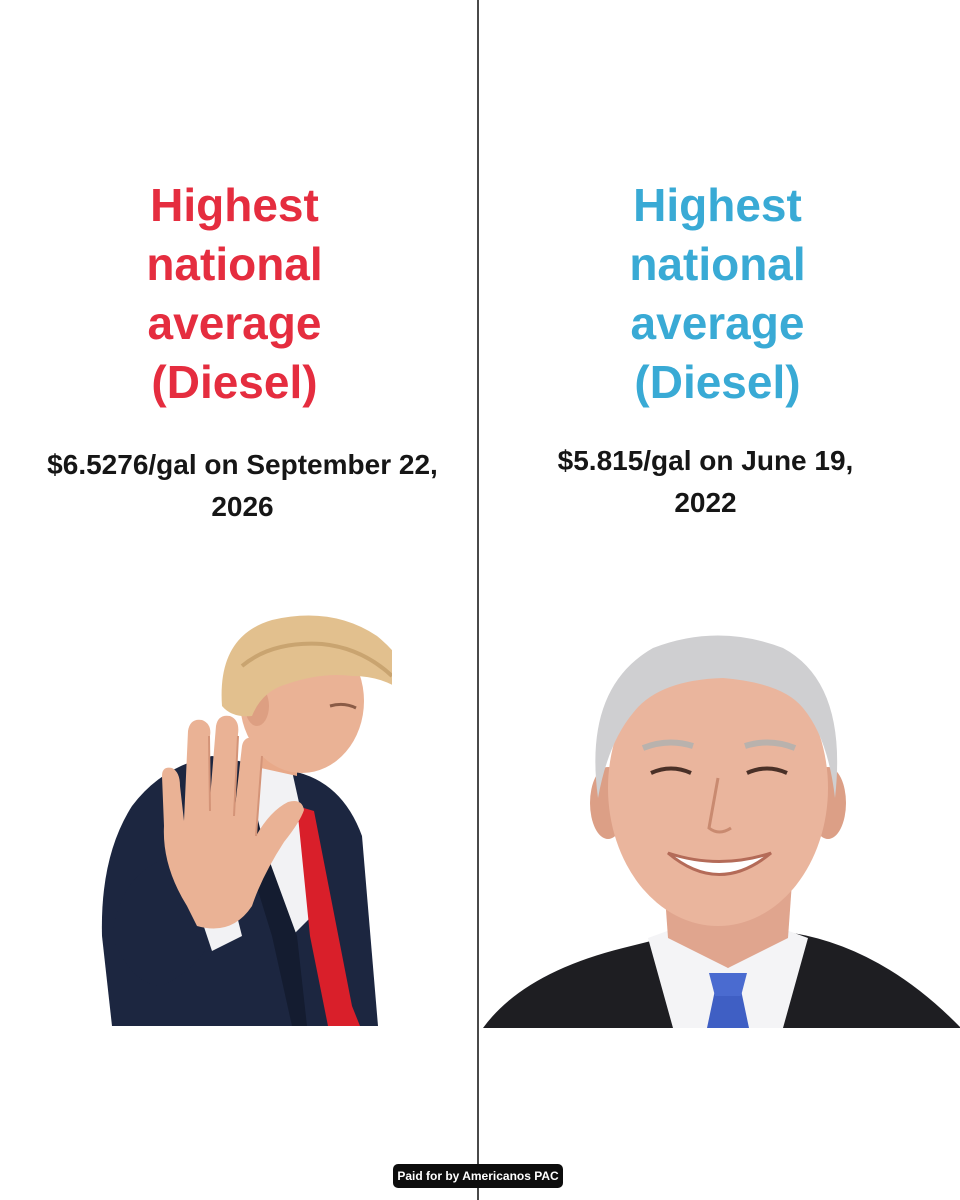 Image resolution: width=960 pixels, height=1200 pixels. I want to click on left-price-line: 2026, so click(242, 506).